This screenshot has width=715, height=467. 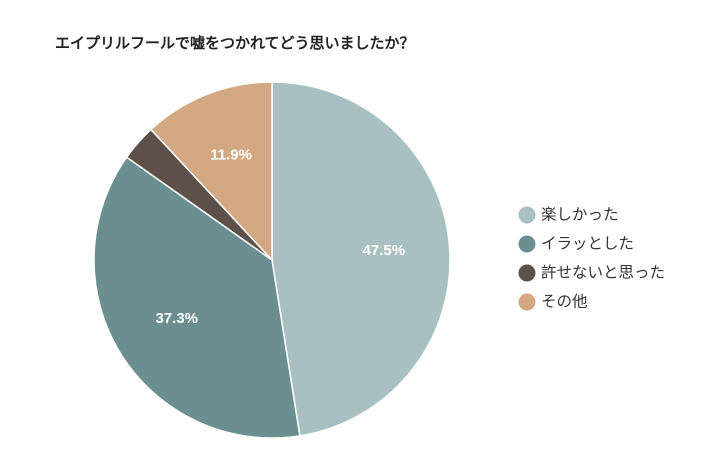 I want to click on legend-label-4: その他, so click(x=564, y=302).